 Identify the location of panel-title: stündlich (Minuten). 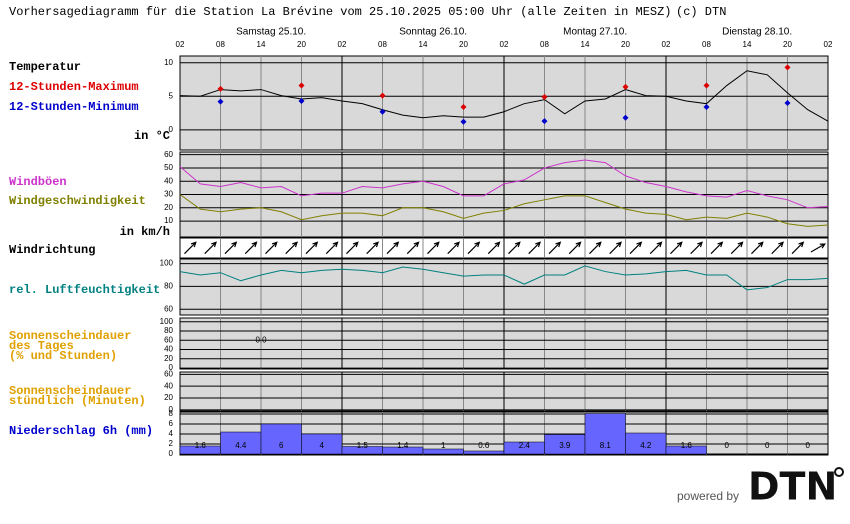
(77, 401).